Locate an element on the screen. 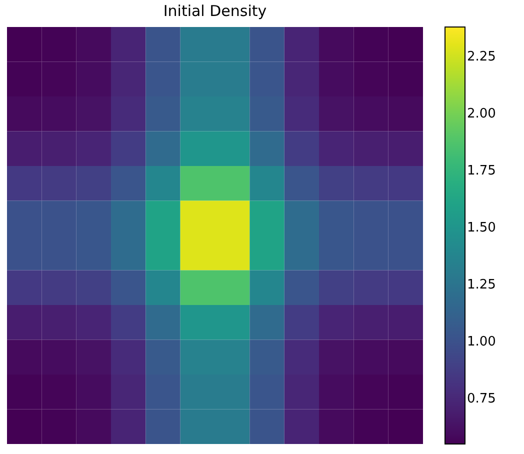 The width and height of the screenshot is (524, 454). color-bar-label: 1.25 is located at coordinates (481, 284).